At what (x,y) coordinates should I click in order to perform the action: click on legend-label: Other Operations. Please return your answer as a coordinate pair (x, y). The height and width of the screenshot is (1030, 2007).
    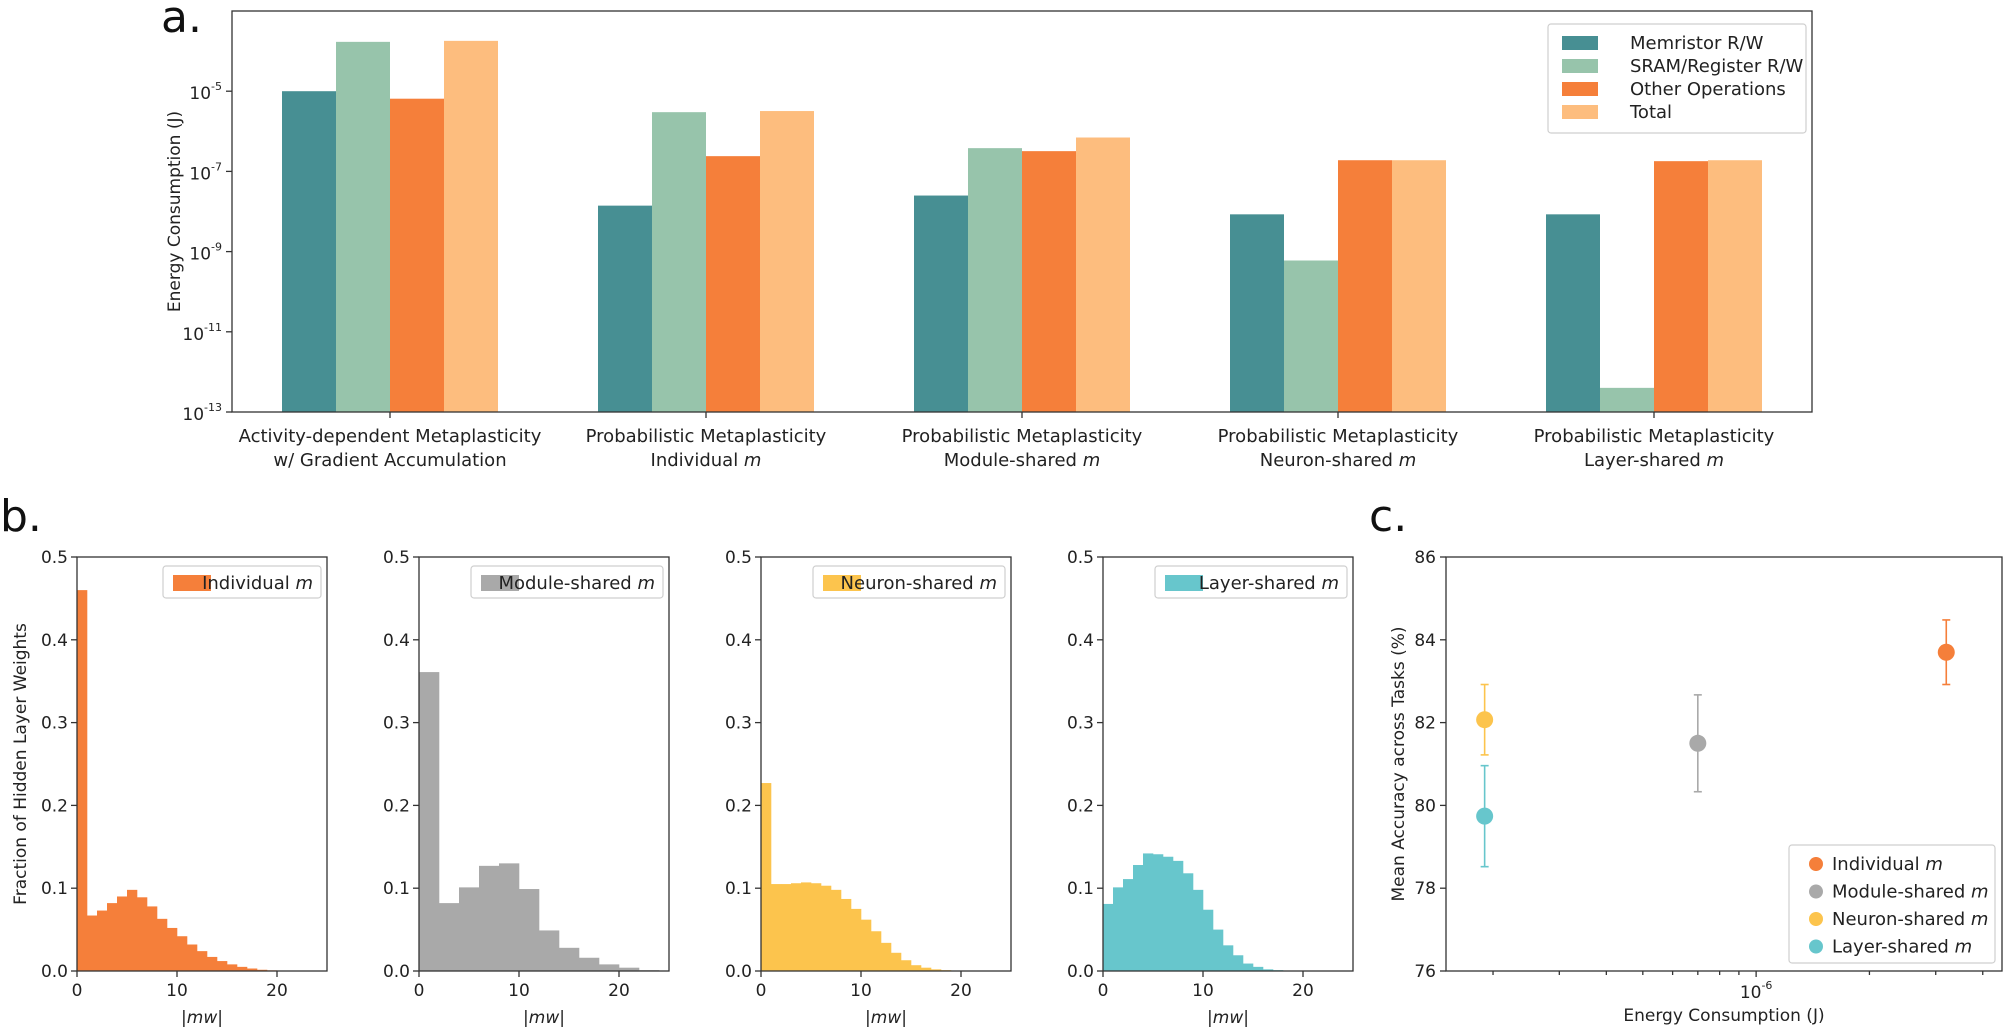
    Looking at the image, I should click on (1708, 89).